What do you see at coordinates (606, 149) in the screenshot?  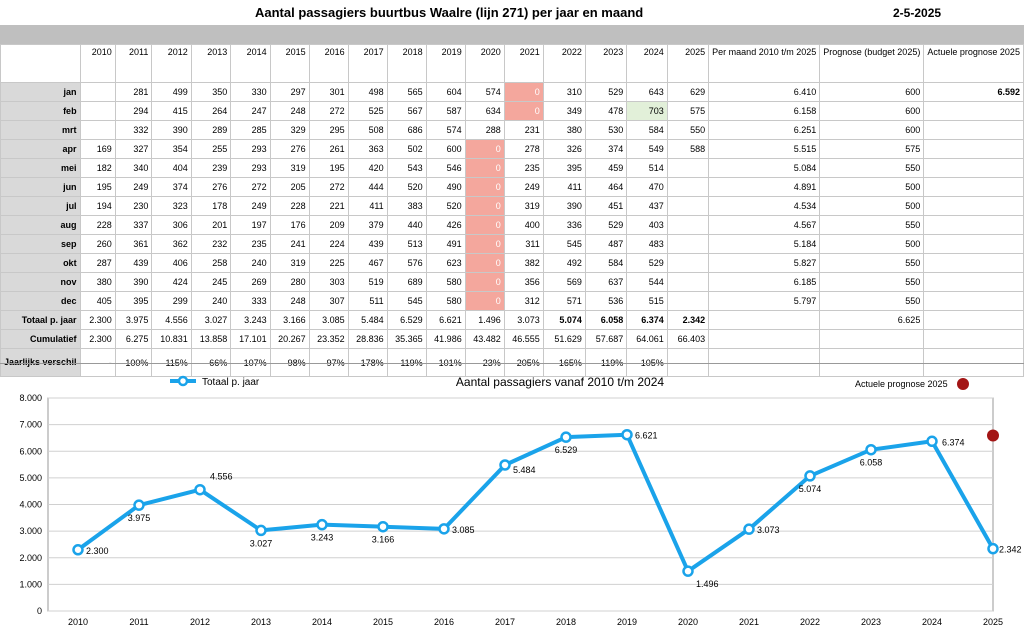 I see `table-cell: 374` at bounding box center [606, 149].